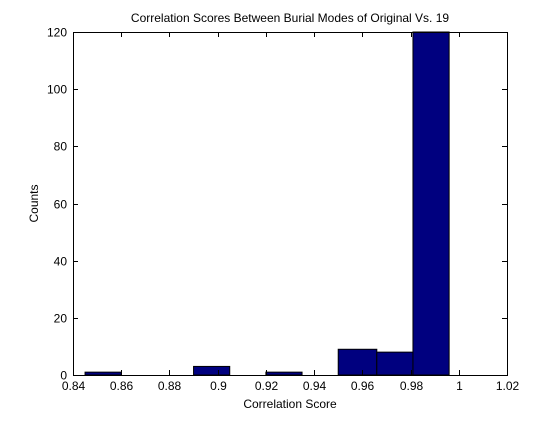  What do you see at coordinates (412, 386) in the screenshot?
I see `x-tick-label-7: 0.98` at bounding box center [412, 386].